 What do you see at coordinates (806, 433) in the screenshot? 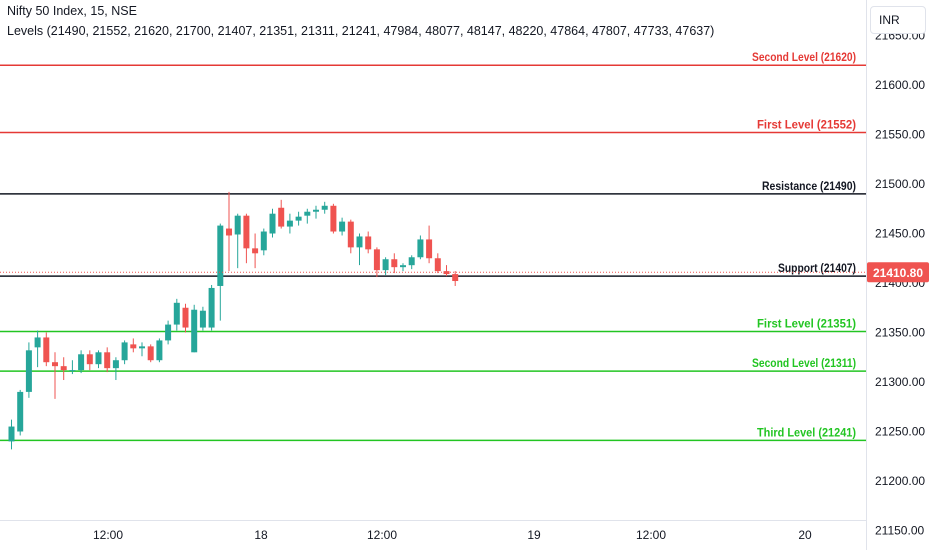
I see `level-label: Third Level (21241)` at bounding box center [806, 433].